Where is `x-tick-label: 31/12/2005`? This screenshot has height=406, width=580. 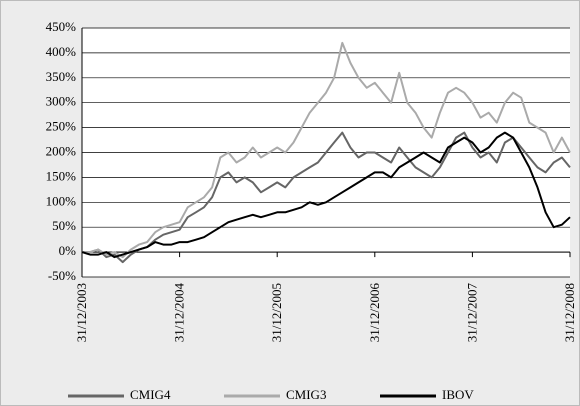
x-tick-label: 31/12/2005 is located at coordinates (276, 312).